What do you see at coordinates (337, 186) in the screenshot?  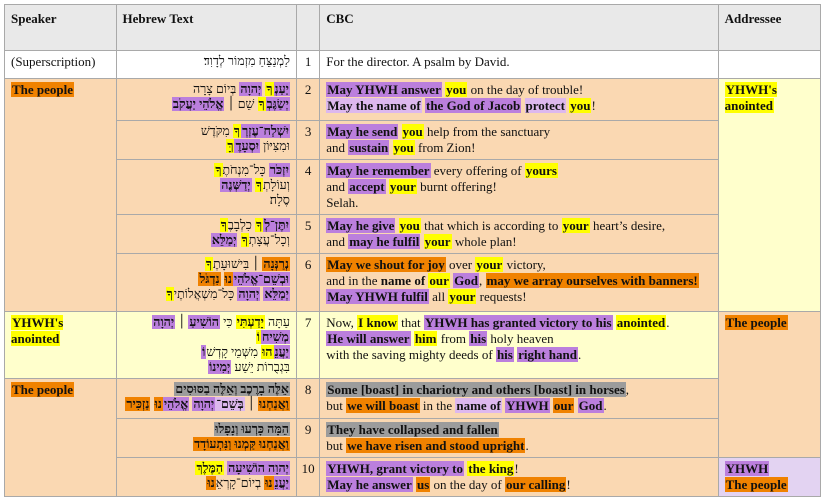 I see `text-segment: and` at bounding box center [337, 186].